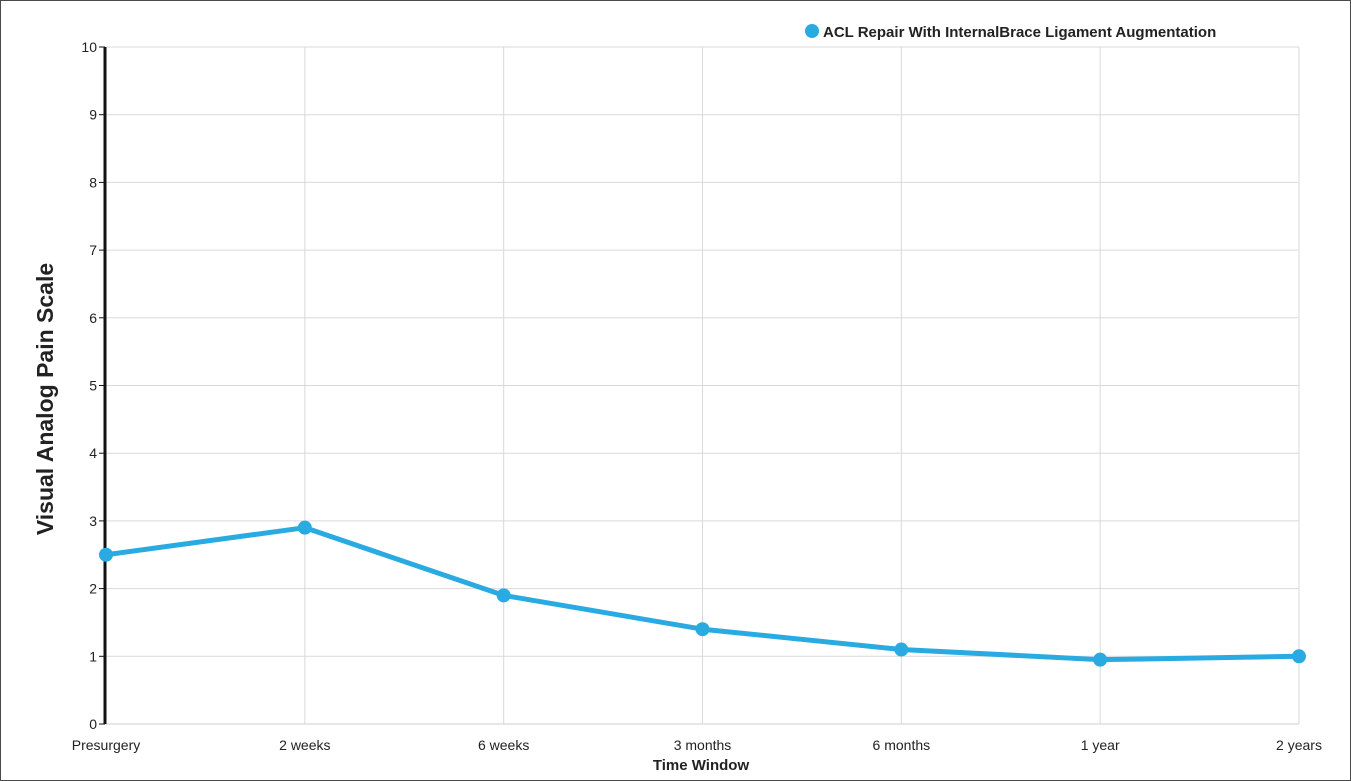 The height and width of the screenshot is (781, 1351). What do you see at coordinates (1299, 745) in the screenshot?
I see `x-tick-label: 2 years` at bounding box center [1299, 745].